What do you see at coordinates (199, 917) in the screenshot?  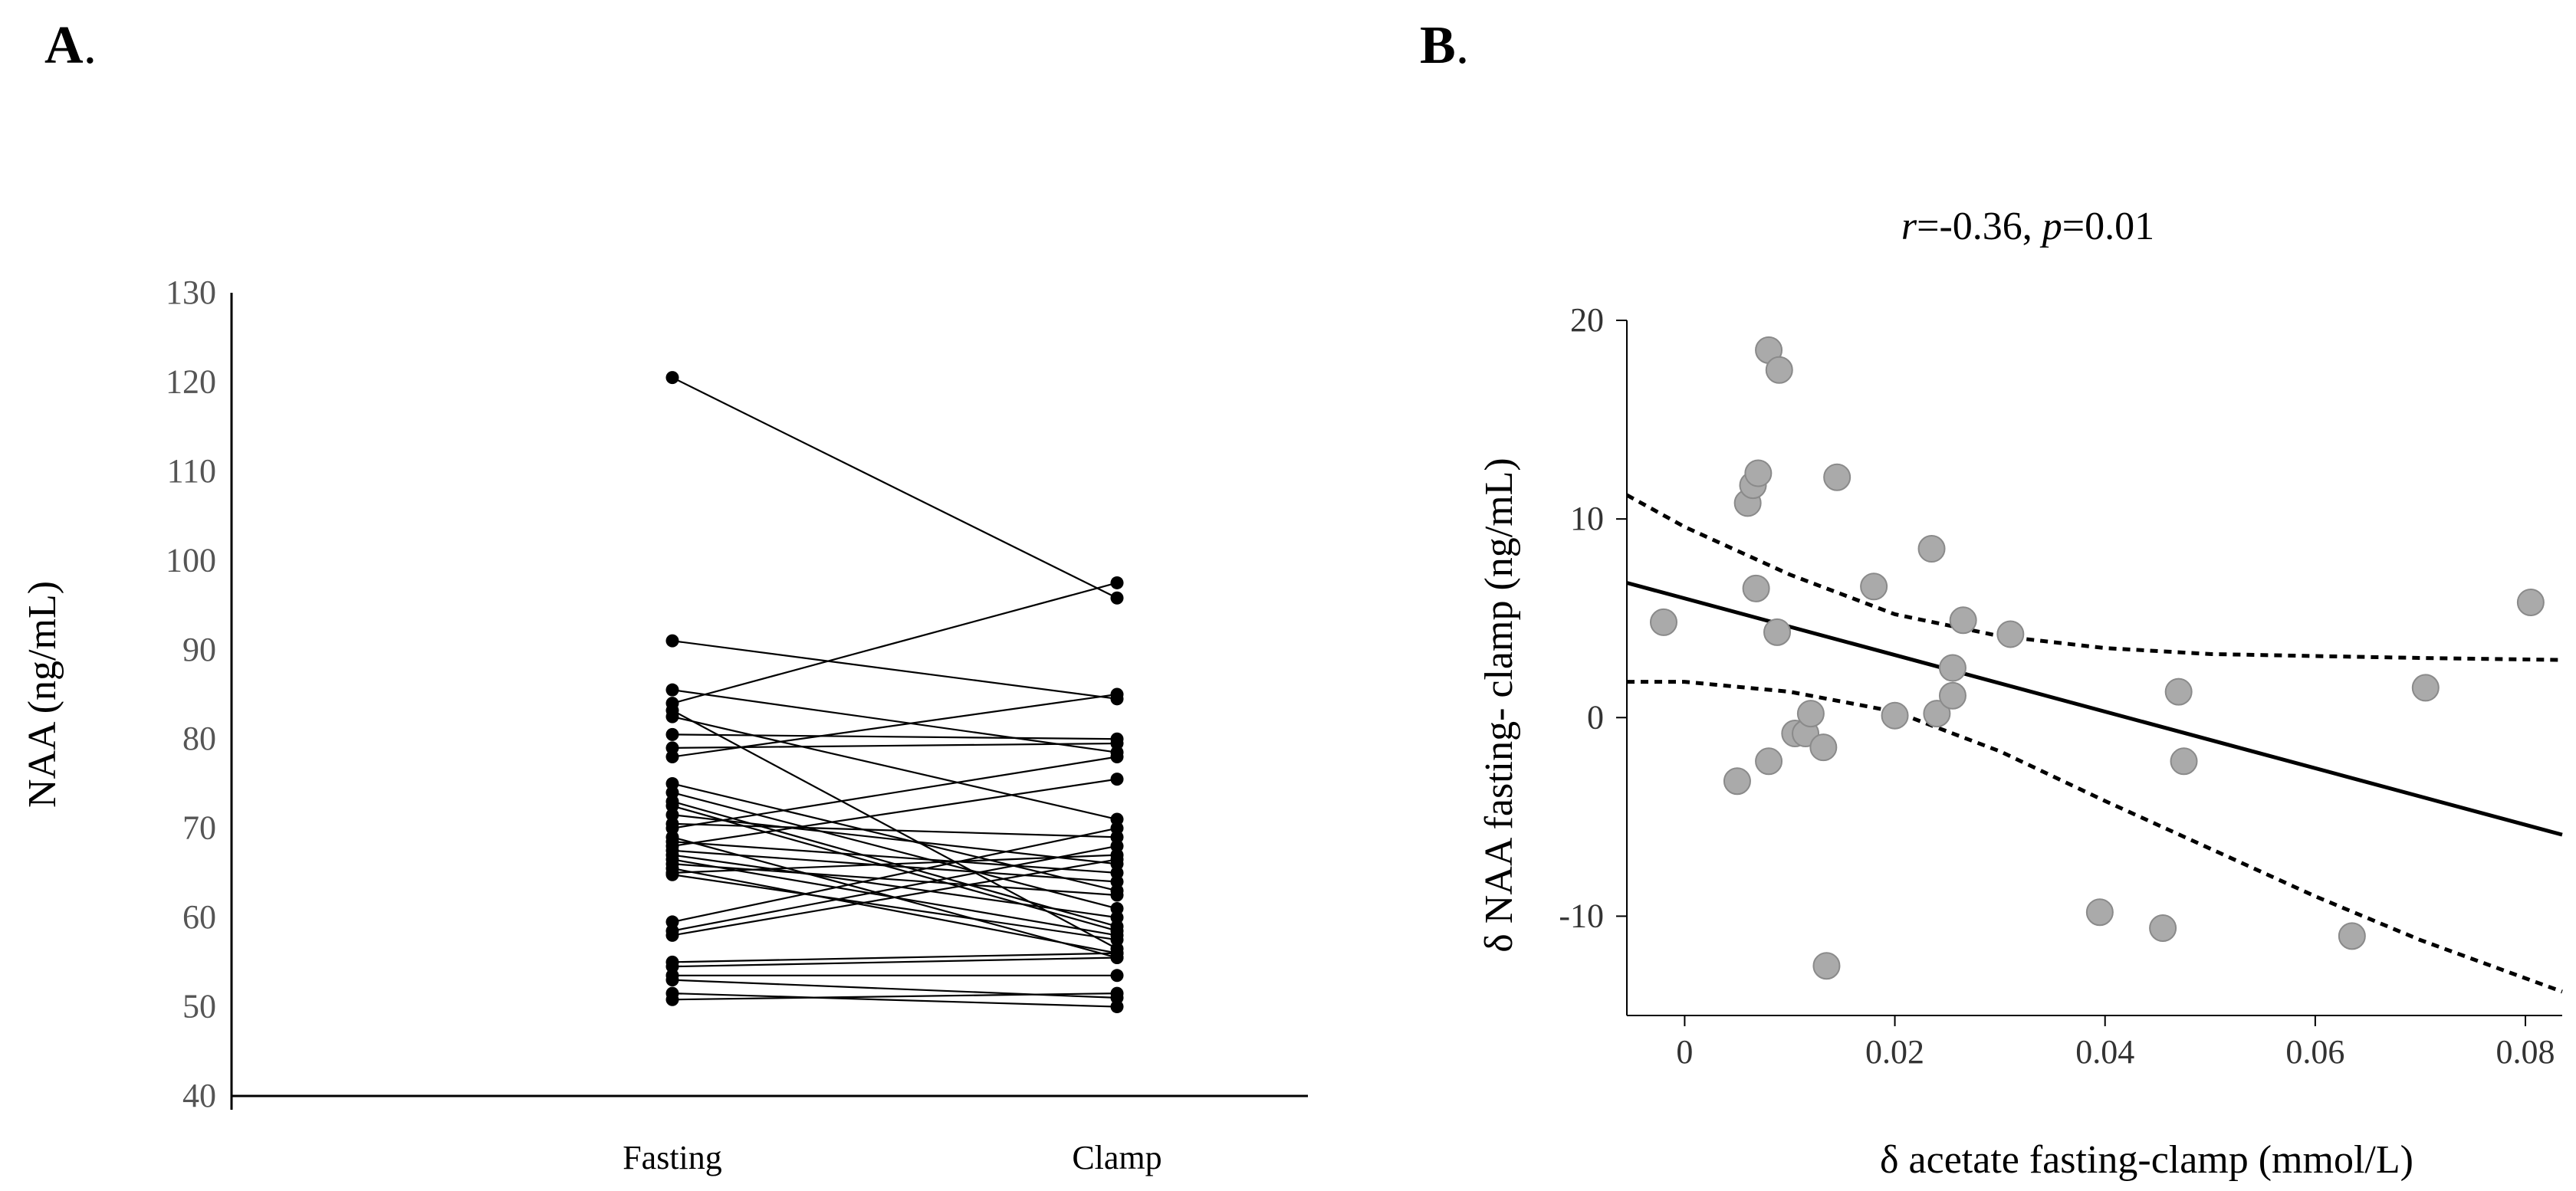 I see `chart-a-y-tick-label: 60` at bounding box center [199, 917].